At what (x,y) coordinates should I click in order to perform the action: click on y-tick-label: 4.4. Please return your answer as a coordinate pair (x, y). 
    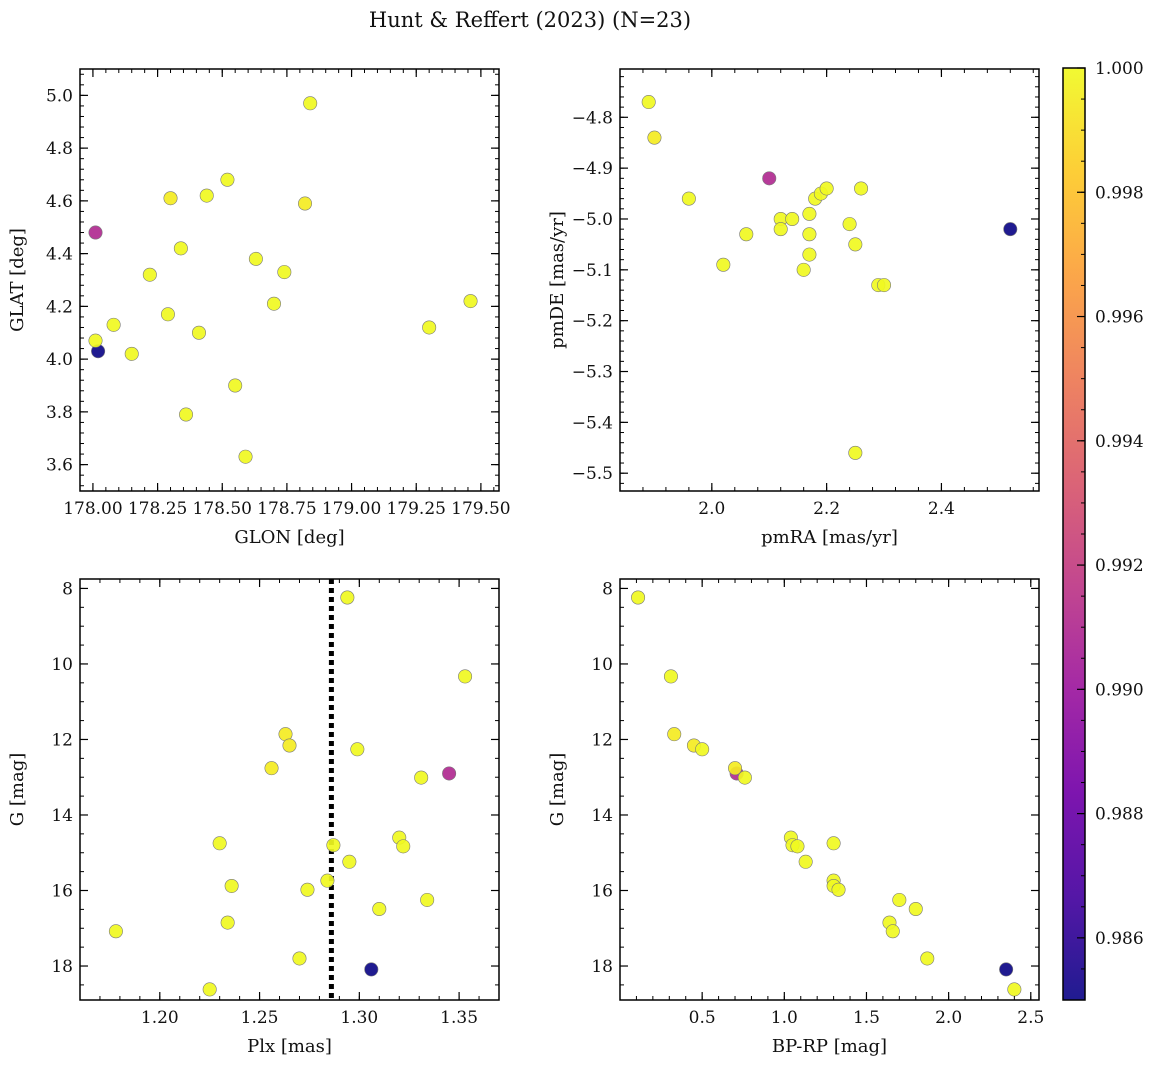
    Looking at the image, I should click on (59, 255).